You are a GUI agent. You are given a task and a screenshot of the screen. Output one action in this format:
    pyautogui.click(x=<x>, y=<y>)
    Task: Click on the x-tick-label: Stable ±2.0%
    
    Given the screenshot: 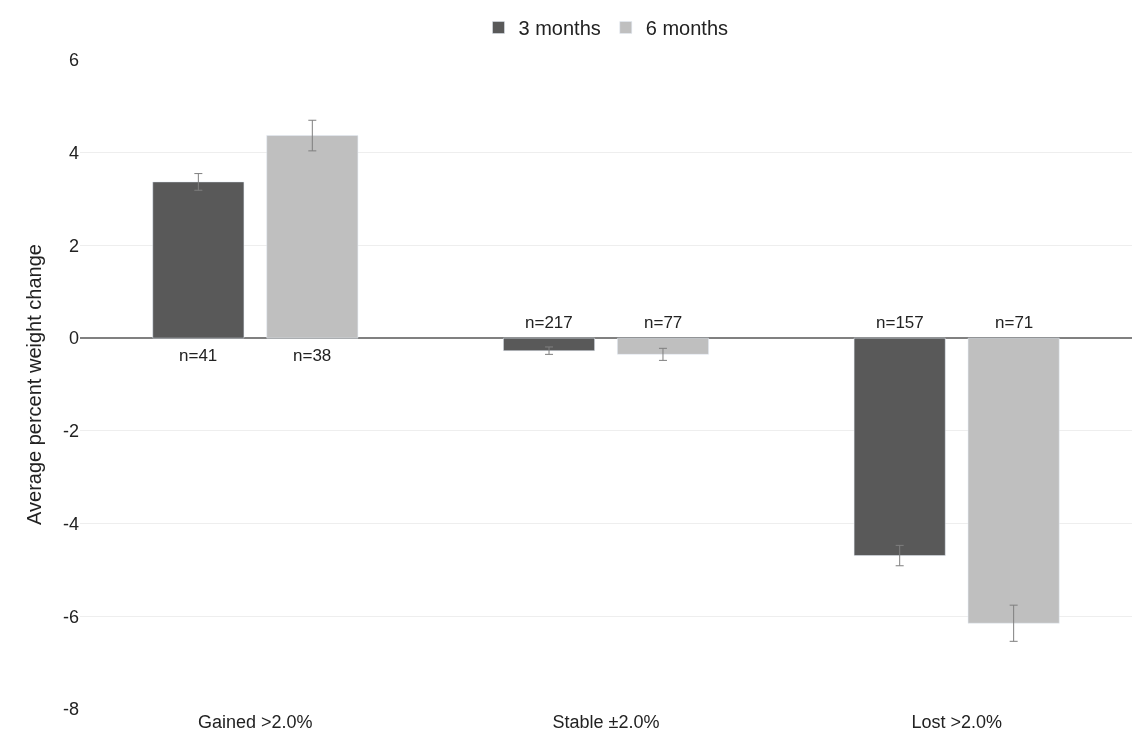 What is the action you would take?
    pyautogui.click(x=606, y=722)
    